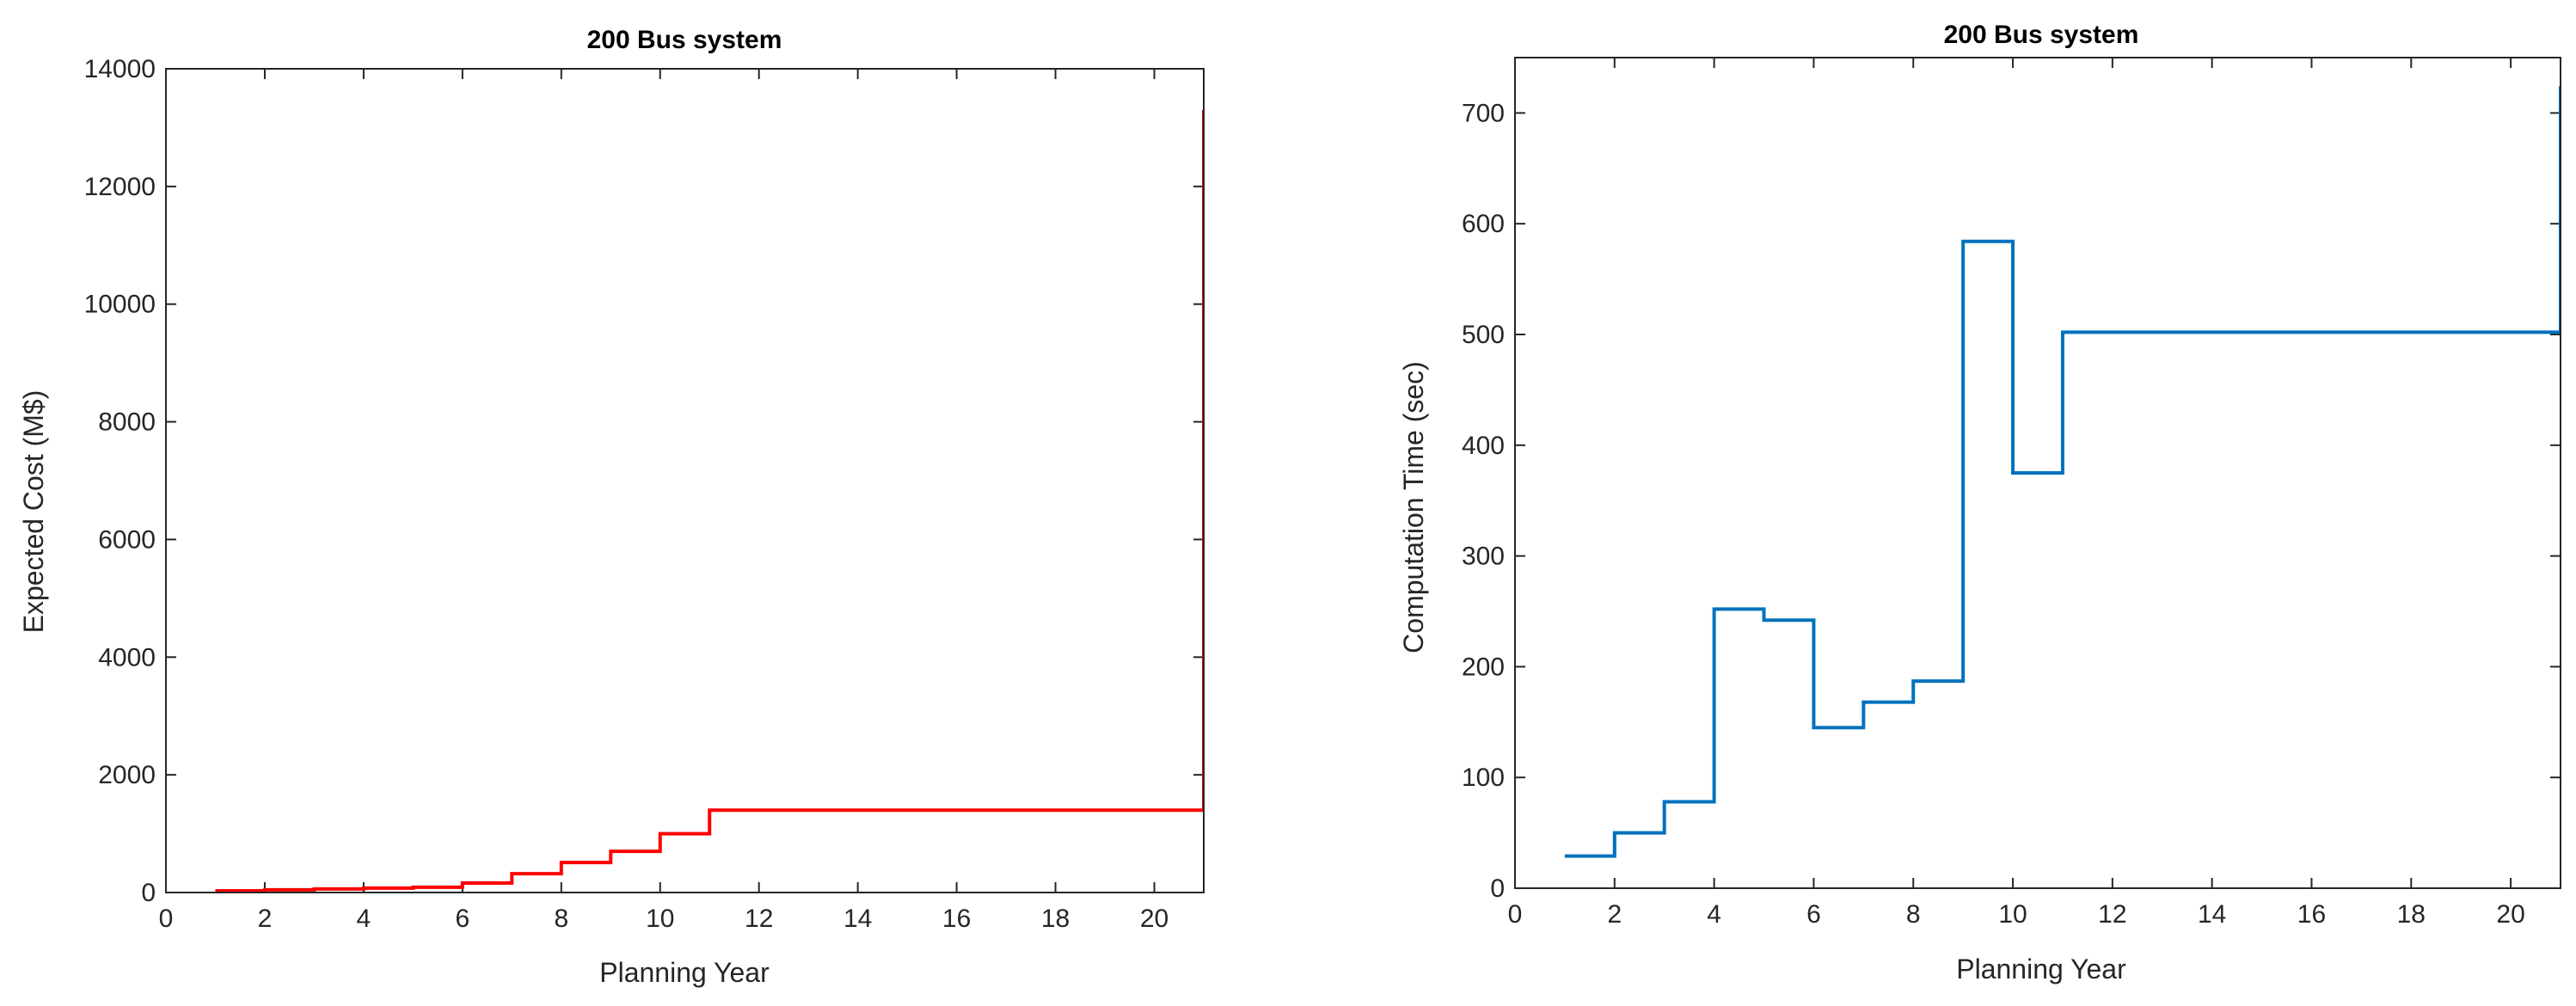 The width and height of the screenshot is (2576, 1006). I want to click on y-tick-label: 10000, so click(120, 305).